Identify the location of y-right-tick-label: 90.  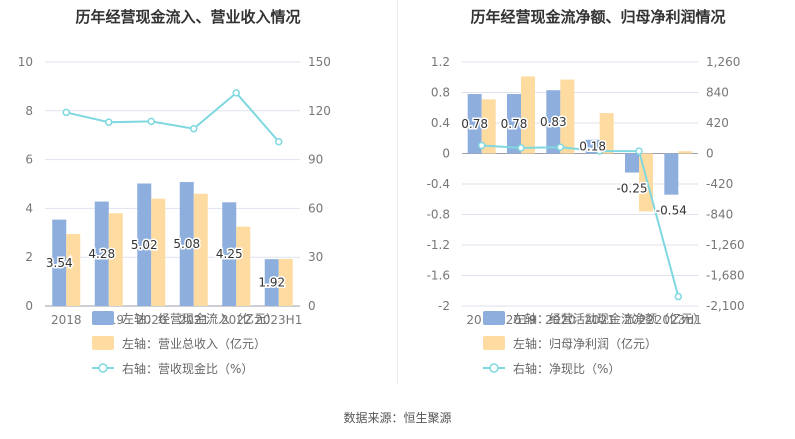
(315, 160).